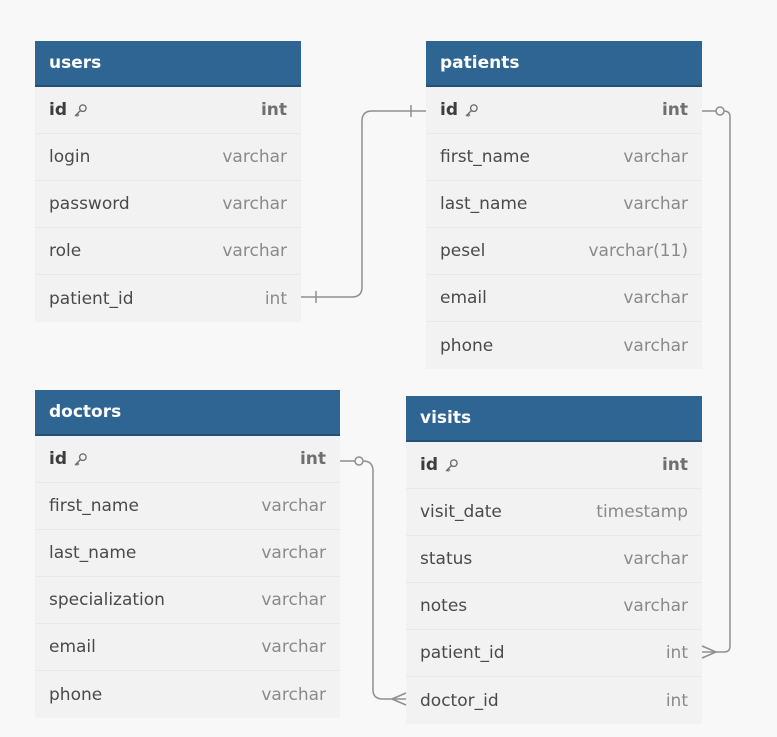 This screenshot has height=737, width=777. What do you see at coordinates (554, 512) in the screenshot?
I see `field-row-visit-date: visit_date timestamp` at bounding box center [554, 512].